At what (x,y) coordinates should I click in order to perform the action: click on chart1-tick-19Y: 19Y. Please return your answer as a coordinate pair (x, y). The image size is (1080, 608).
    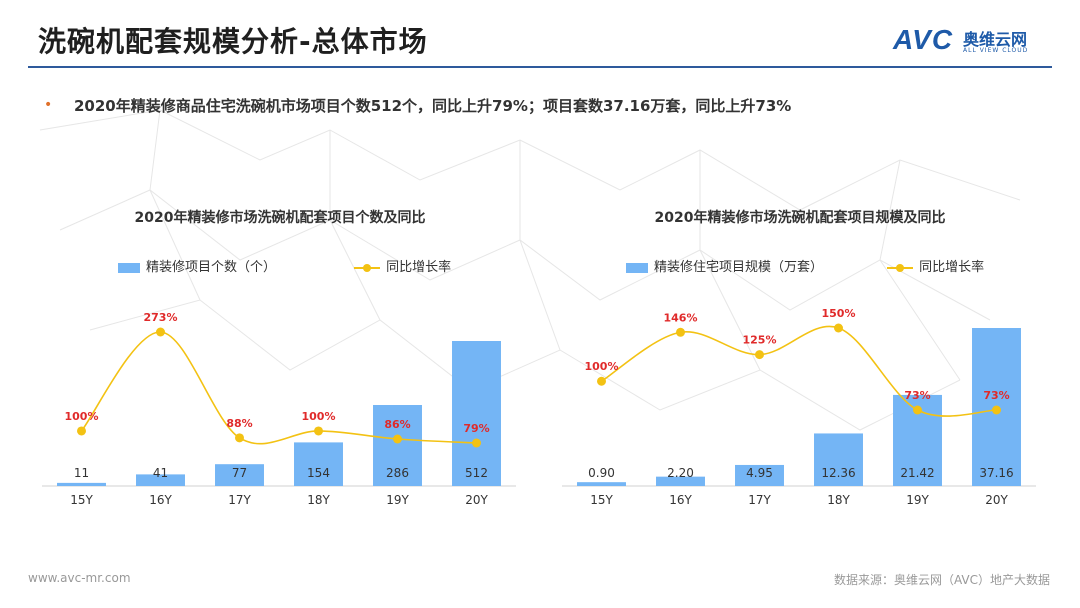
    Looking at the image, I should click on (397, 500).